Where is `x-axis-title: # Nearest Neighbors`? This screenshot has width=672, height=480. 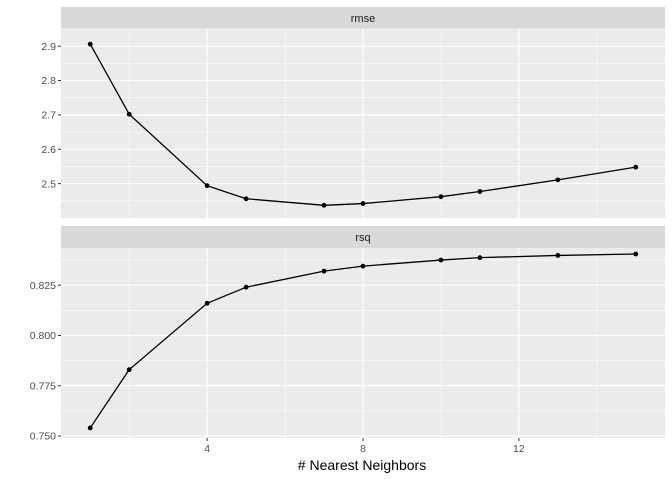
x-axis-title: # Nearest Neighbors is located at coordinates (362, 465).